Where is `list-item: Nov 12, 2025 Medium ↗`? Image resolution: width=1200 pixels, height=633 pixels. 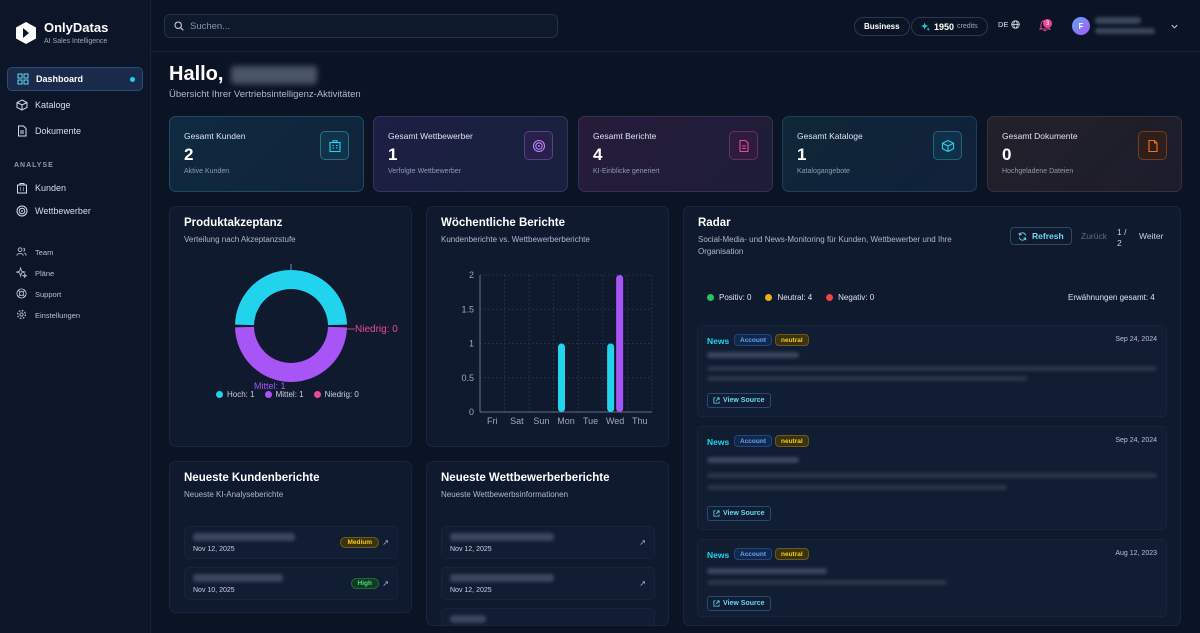
list-item: Nov 12, 2025 Medium ↗ is located at coordinates (291, 542).